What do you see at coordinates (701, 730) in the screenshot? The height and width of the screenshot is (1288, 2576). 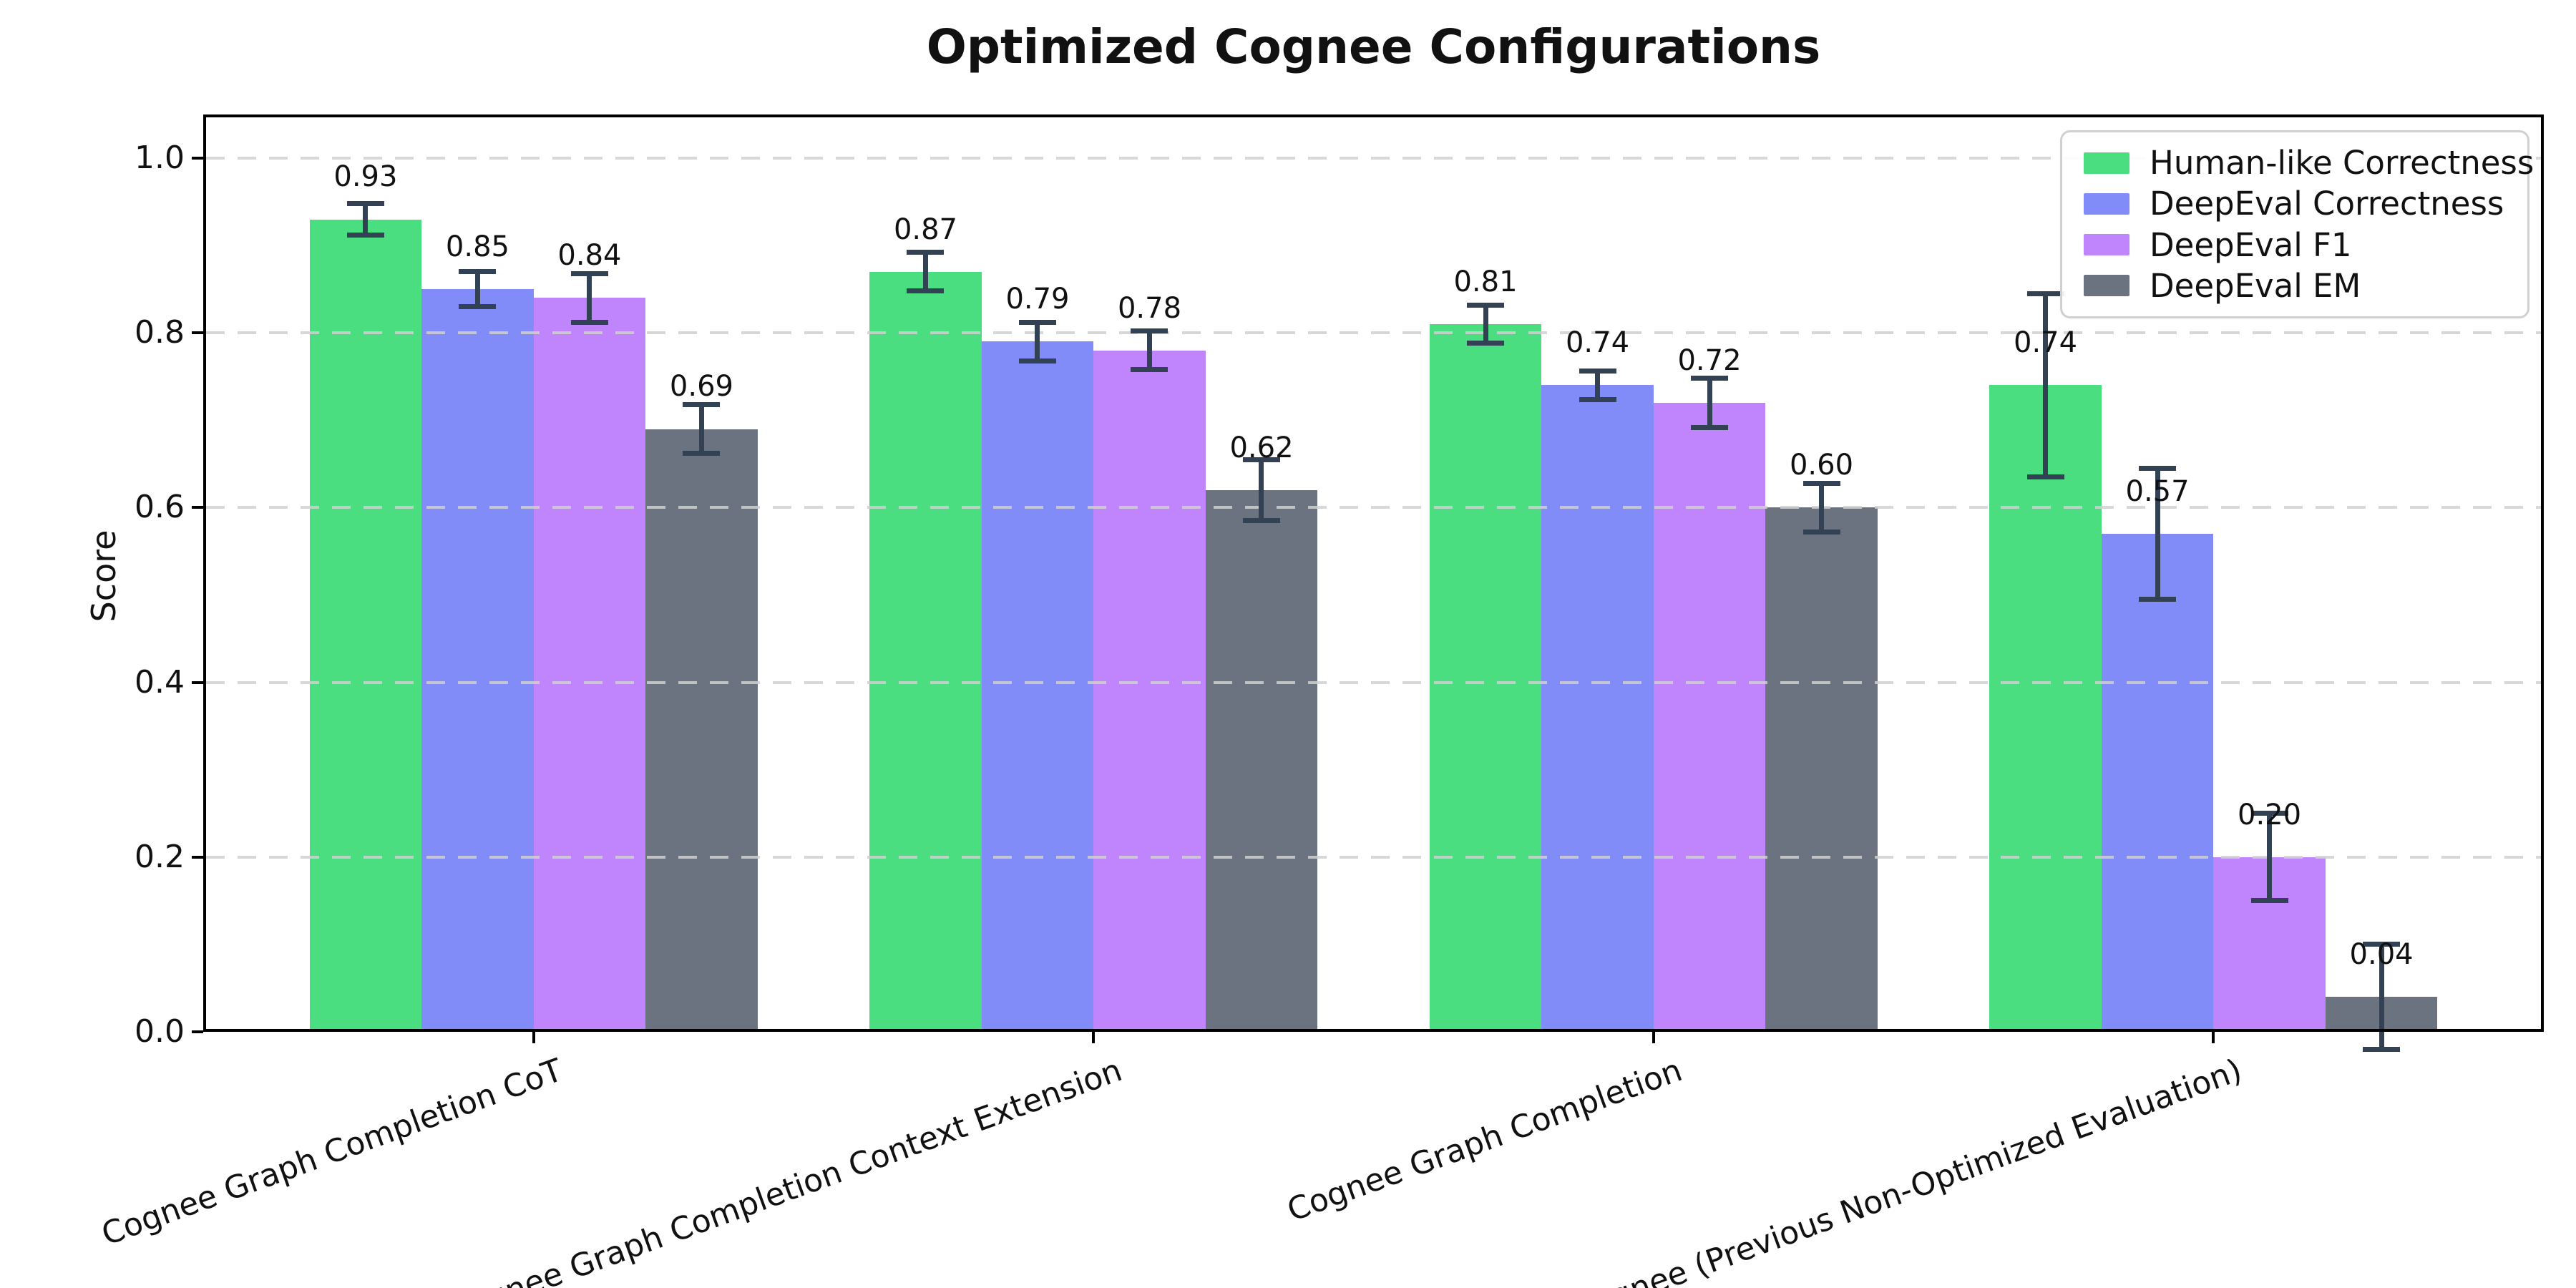 I see `bar-deepeval-em-group1` at bounding box center [701, 730].